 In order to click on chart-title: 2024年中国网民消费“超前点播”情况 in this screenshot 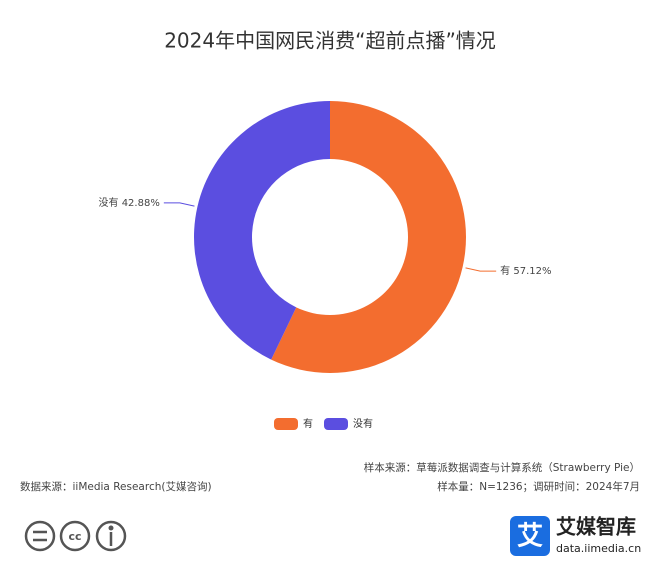, I will do `click(330, 41)`.